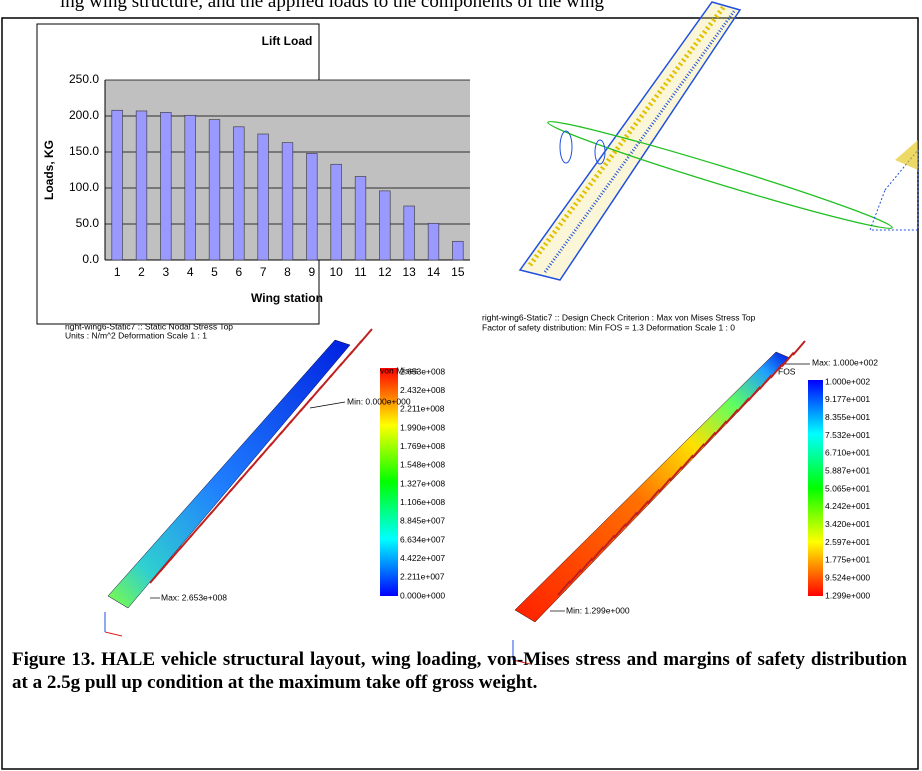 The width and height of the screenshot is (922, 771). What do you see at coordinates (847, 453) in the screenshot?
I see `colorbar-label: 6.710e+001` at bounding box center [847, 453].